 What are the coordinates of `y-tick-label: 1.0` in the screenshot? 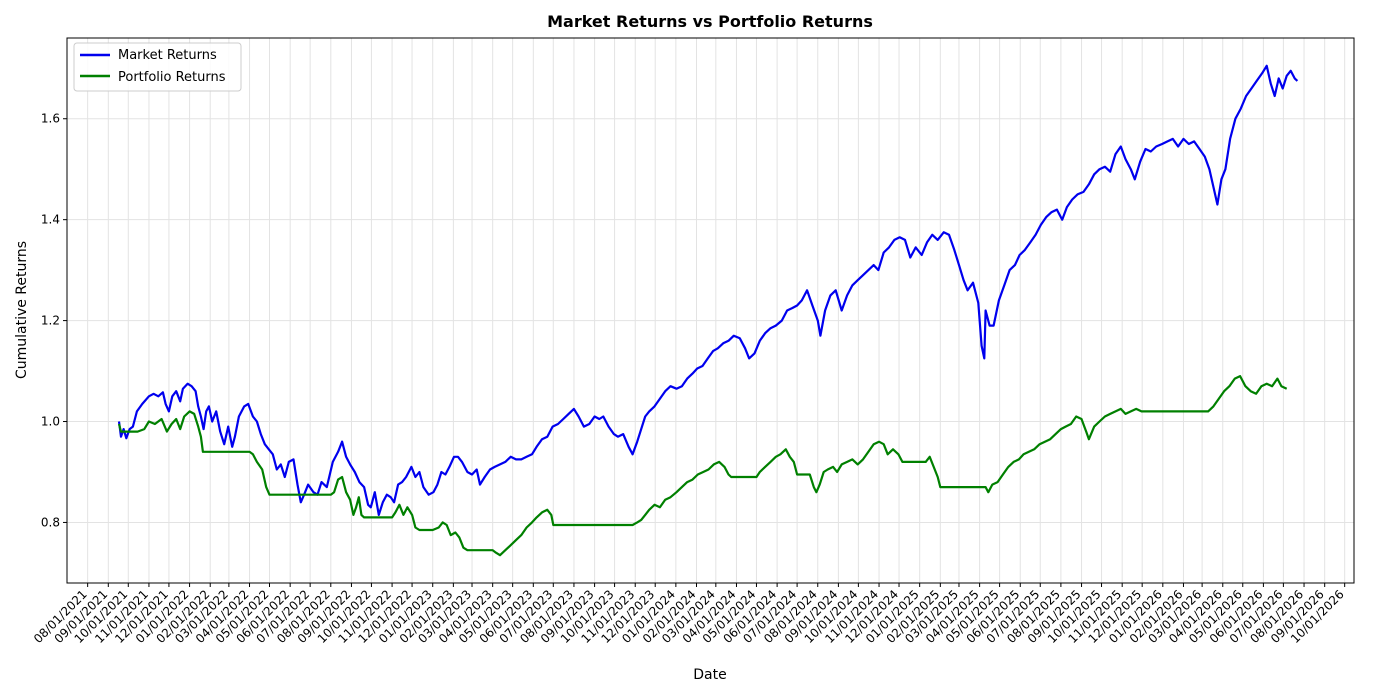 It's located at (50, 422).